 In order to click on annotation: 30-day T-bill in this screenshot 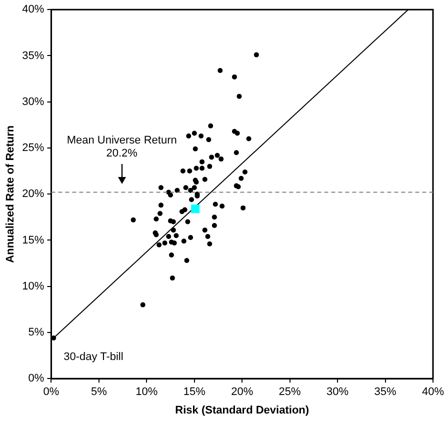, I will do `click(94, 357)`.